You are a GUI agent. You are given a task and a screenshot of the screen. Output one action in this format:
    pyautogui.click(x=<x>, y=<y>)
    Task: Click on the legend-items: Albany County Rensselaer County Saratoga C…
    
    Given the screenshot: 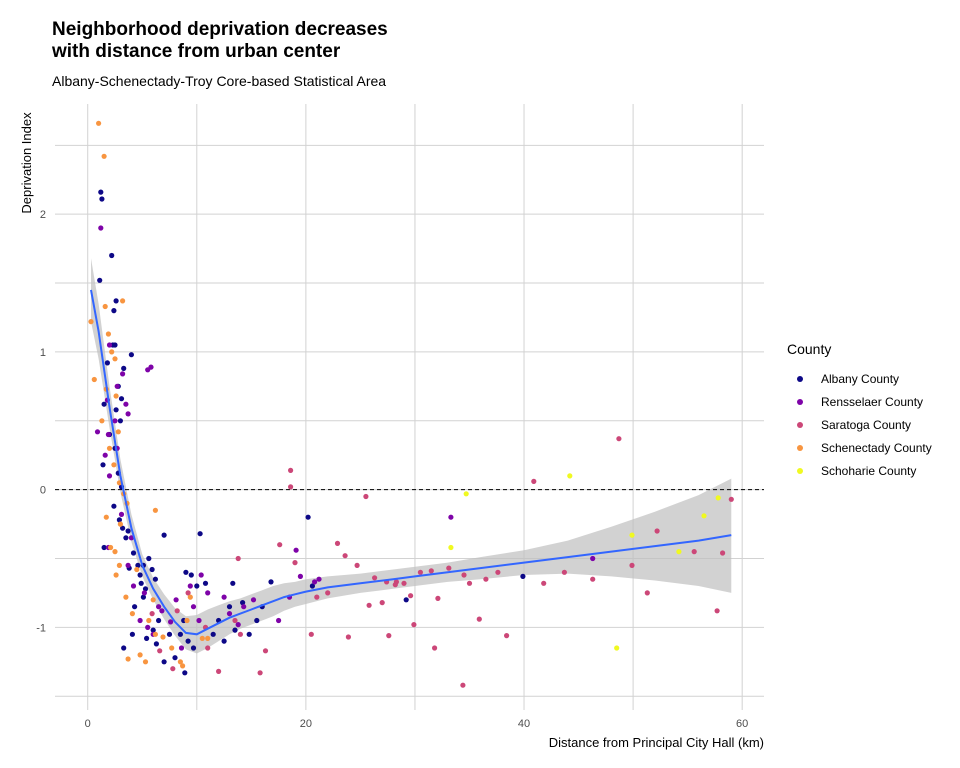 What is the action you would take?
    pyautogui.click(x=859, y=424)
    